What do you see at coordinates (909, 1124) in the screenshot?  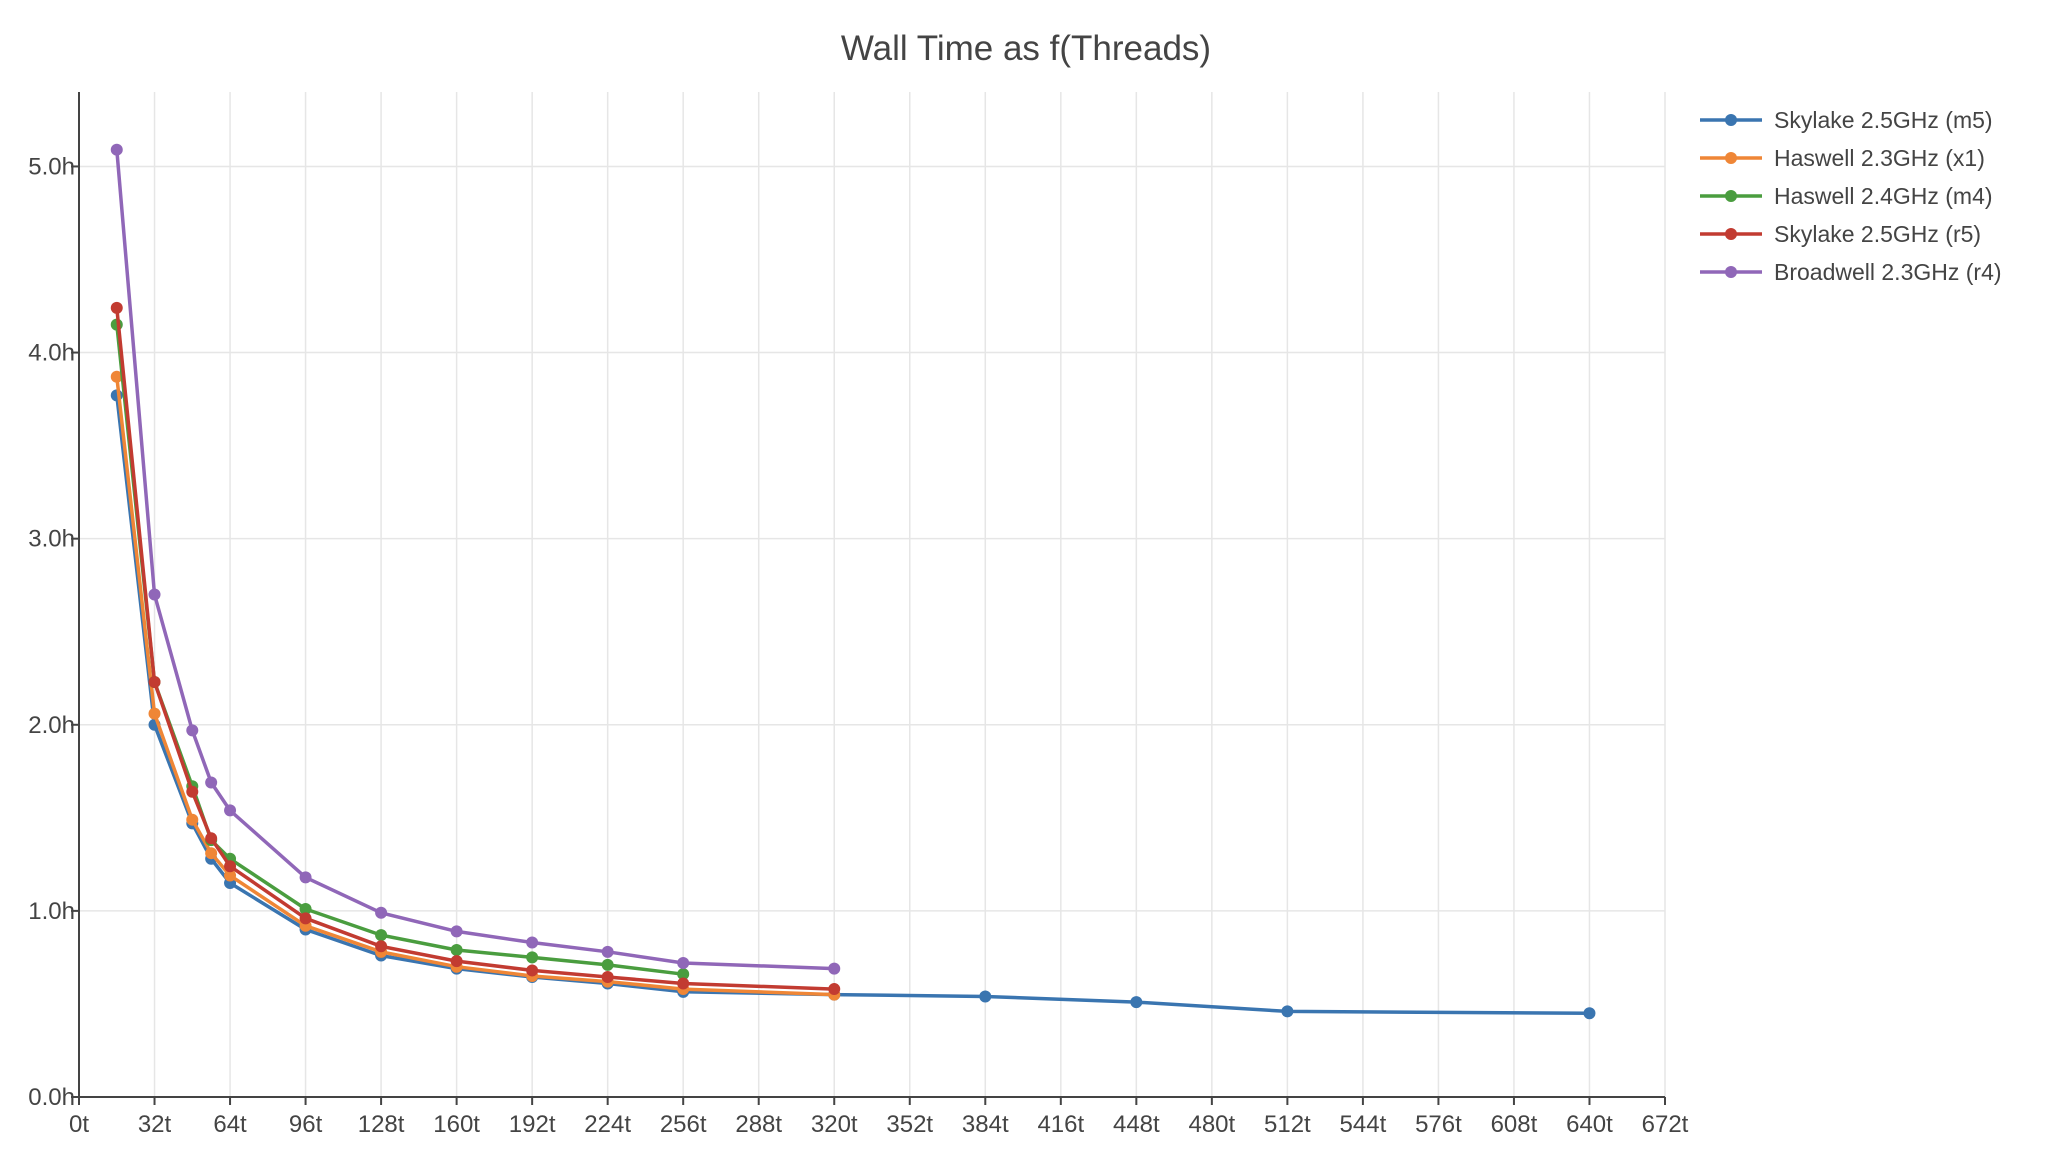 I see `x-tick-label: 352t` at bounding box center [909, 1124].